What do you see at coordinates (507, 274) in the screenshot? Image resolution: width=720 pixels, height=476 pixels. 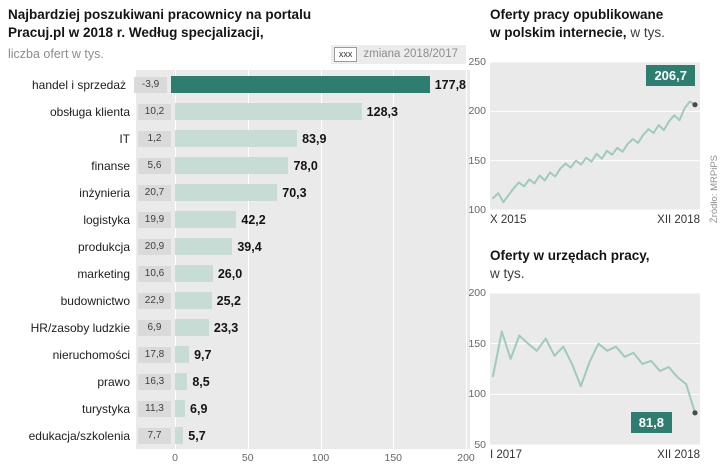 I see `offices-chart-title-unit: w tys.` at bounding box center [507, 274].